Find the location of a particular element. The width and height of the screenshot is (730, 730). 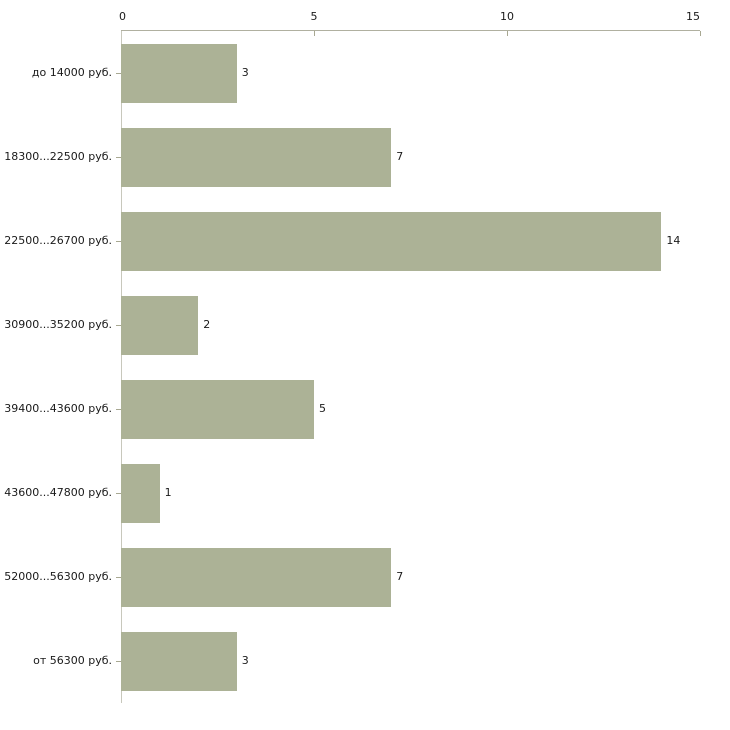

x-axis-tick-label: 15 is located at coordinates (693, 16).